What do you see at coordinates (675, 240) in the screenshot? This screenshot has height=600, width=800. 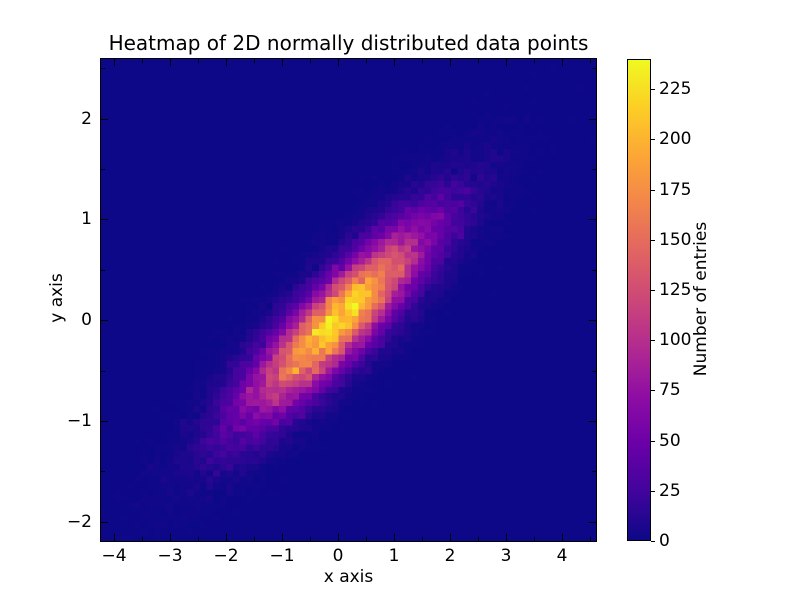 I see `colorbar-tick-label: 150` at bounding box center [675, 240].